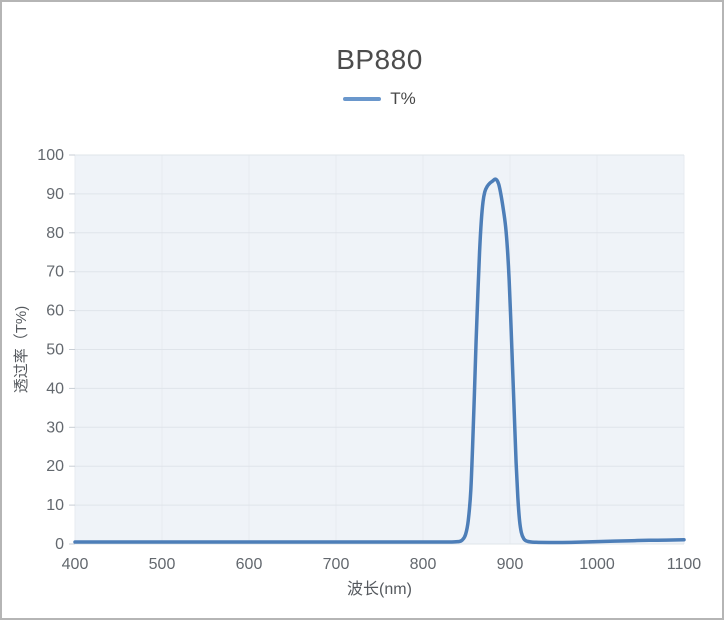 The height and width of the screenshot is (620, 724). I want to click on y-tick-label: 20, so click(55, 466).